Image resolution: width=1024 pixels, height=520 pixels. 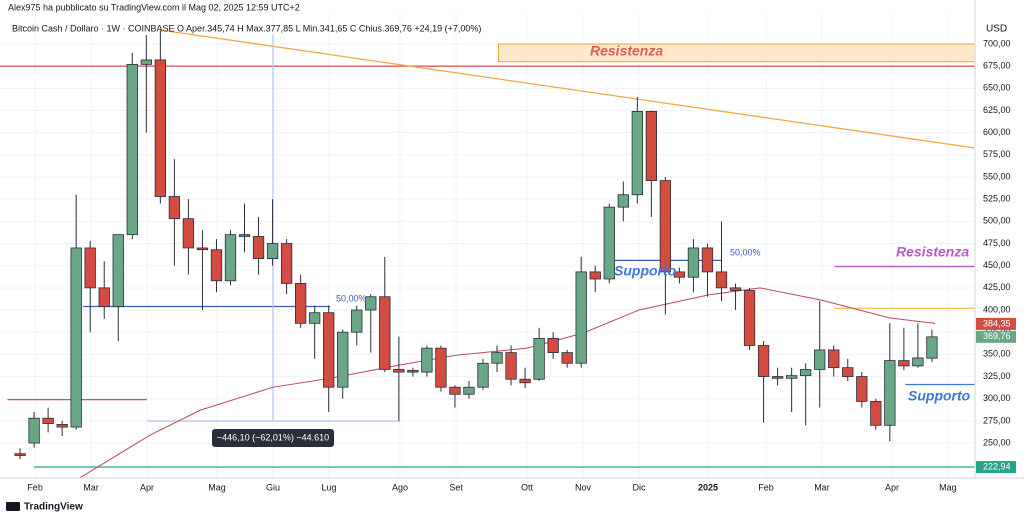 I want to click on x-tick-label: Lug, so click(x=328, y=487).